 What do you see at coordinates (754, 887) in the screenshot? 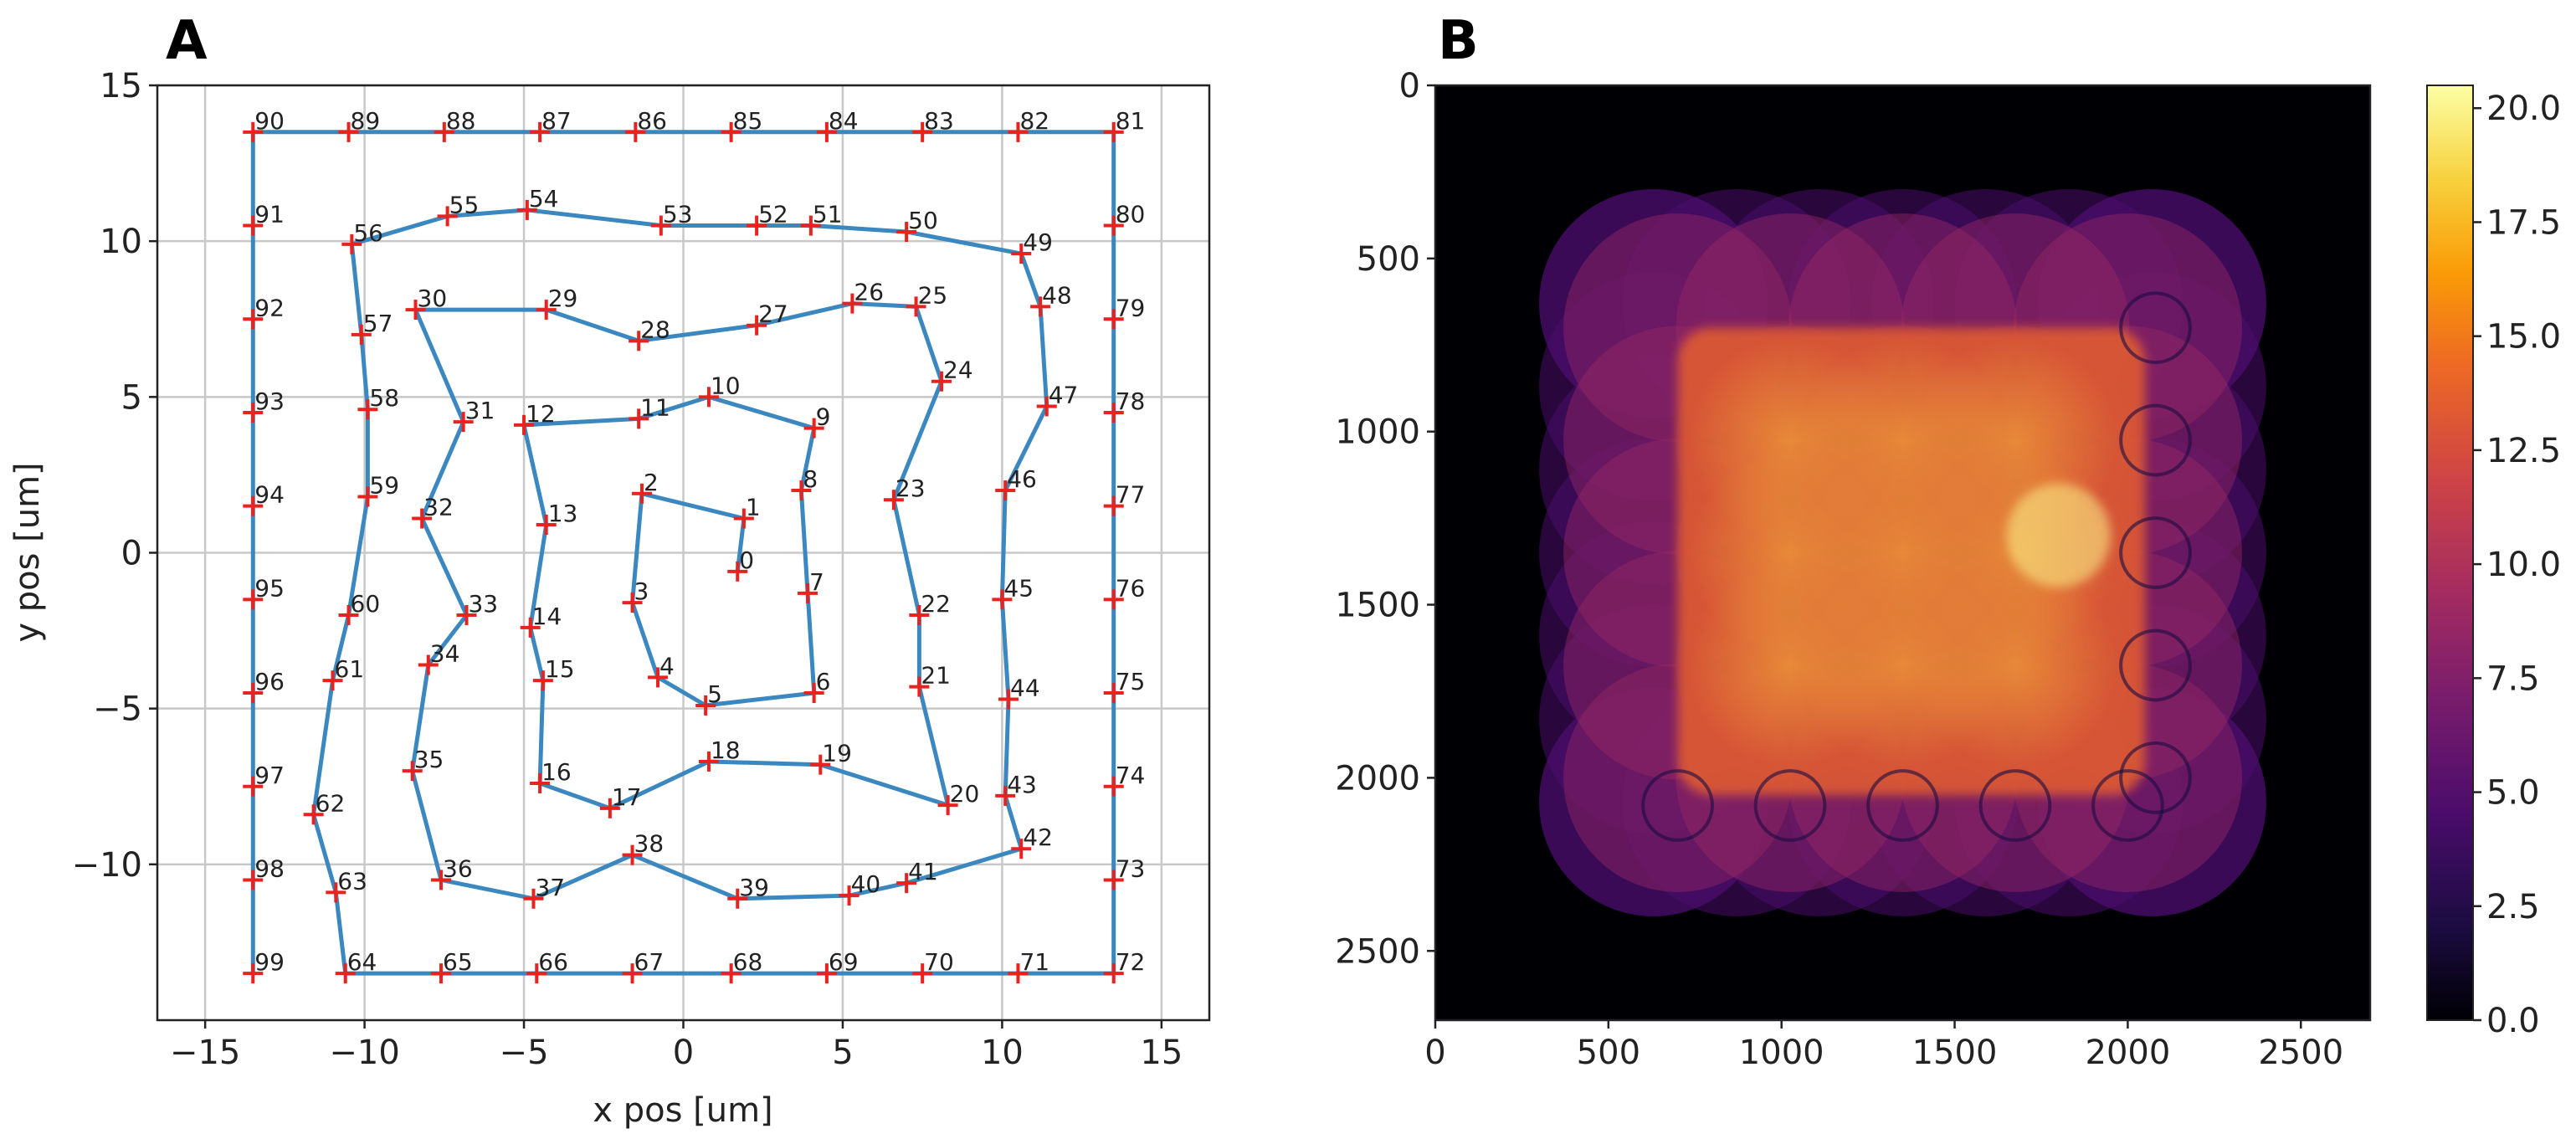
I see `scan-point-label: 39` at bounding box center [754, 887].